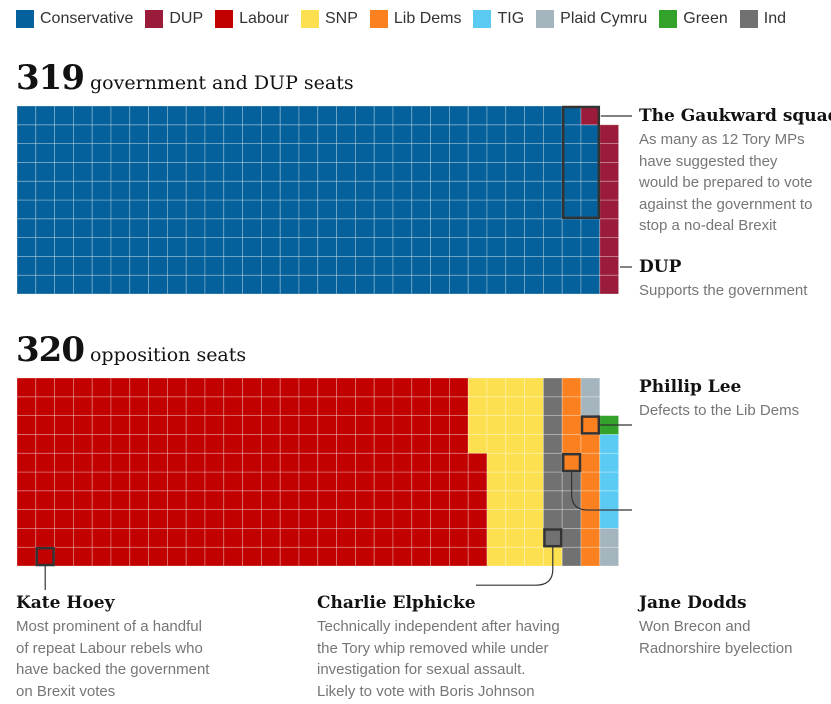 This screenshot has height=704, width=831. Describe the element at coordinates (762, 19) in the screenshot. I see `legend-item-ind: Ind` at that location.